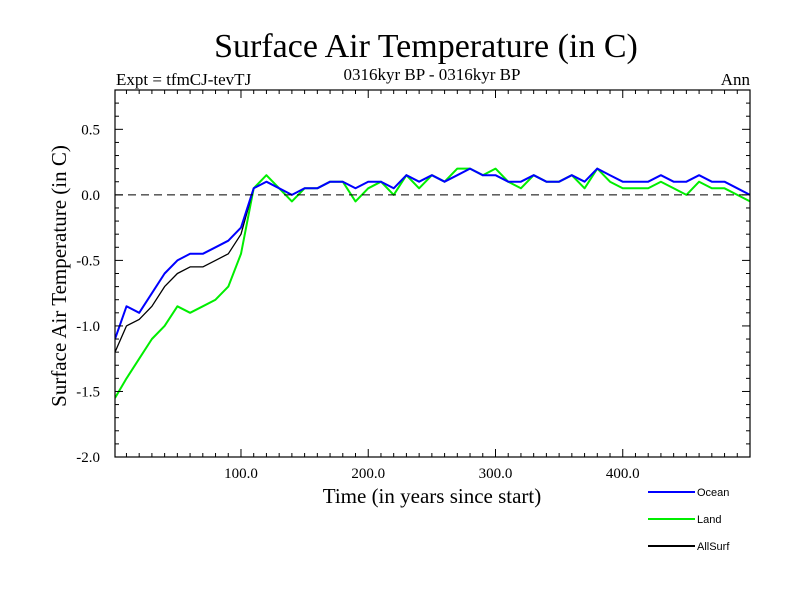 This screenshot has width=800, height=600. I want to click on y-tick-label: -2.0, so click(88, 458).